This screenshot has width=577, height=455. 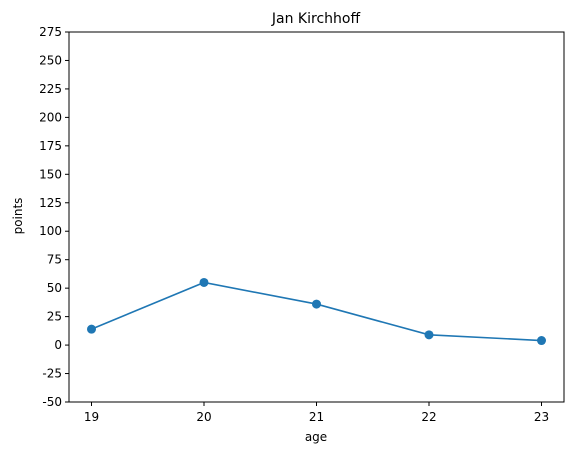 What do you see at coordinates (316, 417) in the screenshot?
I see `x-tick-label: 21` at bounding box center [316, 417].